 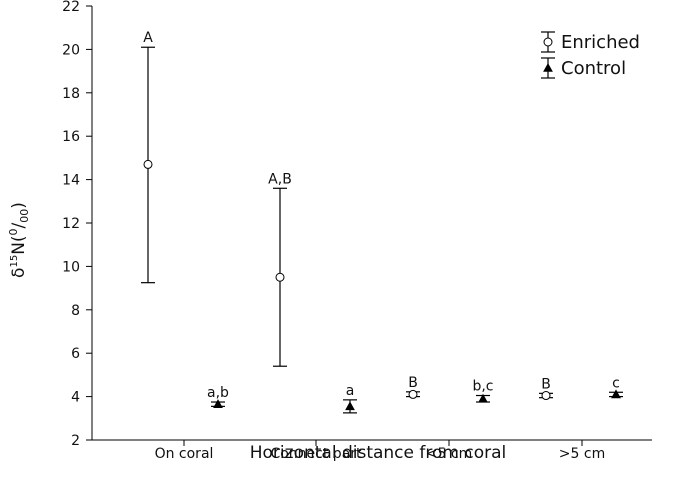 What do you see at coordinates (218, 393) in the screenshot?
I see `significance-label: a,b` at bounding box center [218, 393].